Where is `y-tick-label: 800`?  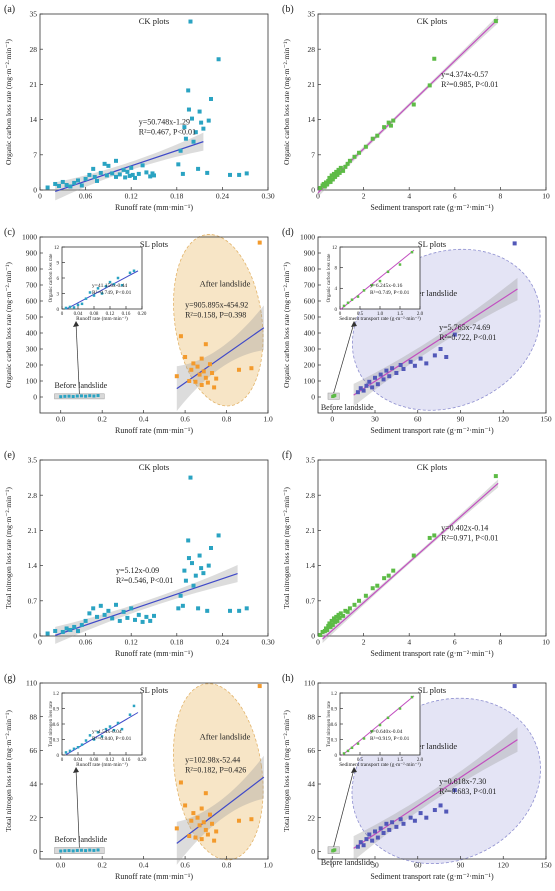 y-tick-label: 800 is located at coordinates (310, 269).